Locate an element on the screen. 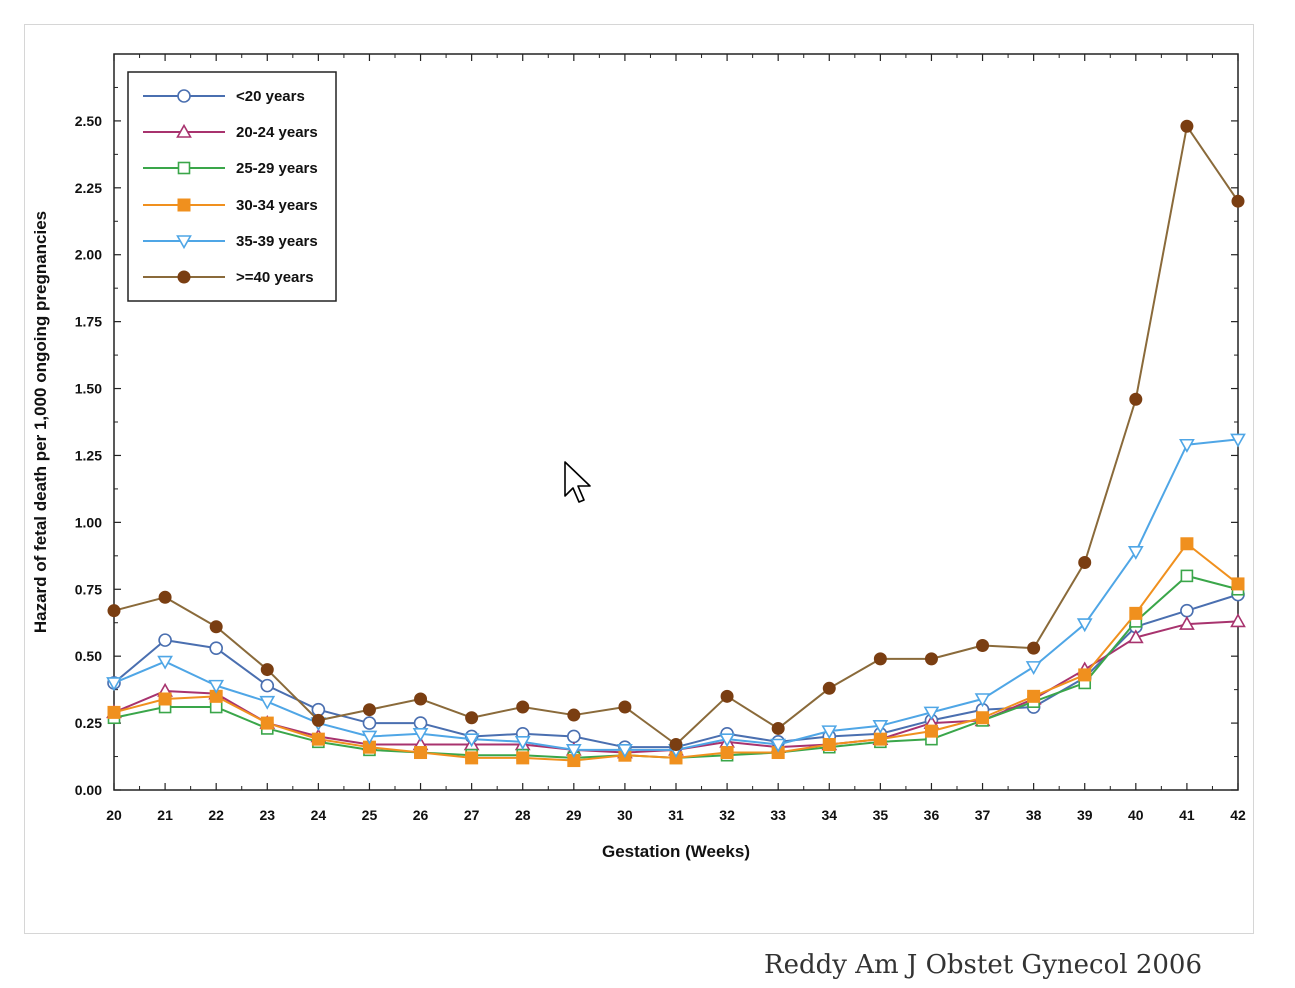  x-tick-label: 36 is located at coordinates (932, 815).